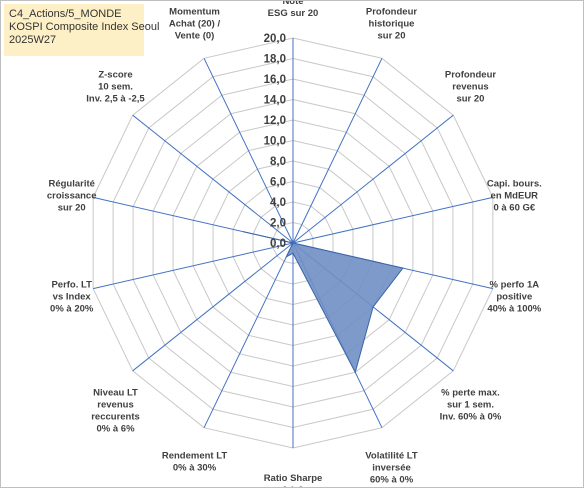 The image size is (584, 488). I want to click on radial-tick-label: 12,0, so click(275, 121).